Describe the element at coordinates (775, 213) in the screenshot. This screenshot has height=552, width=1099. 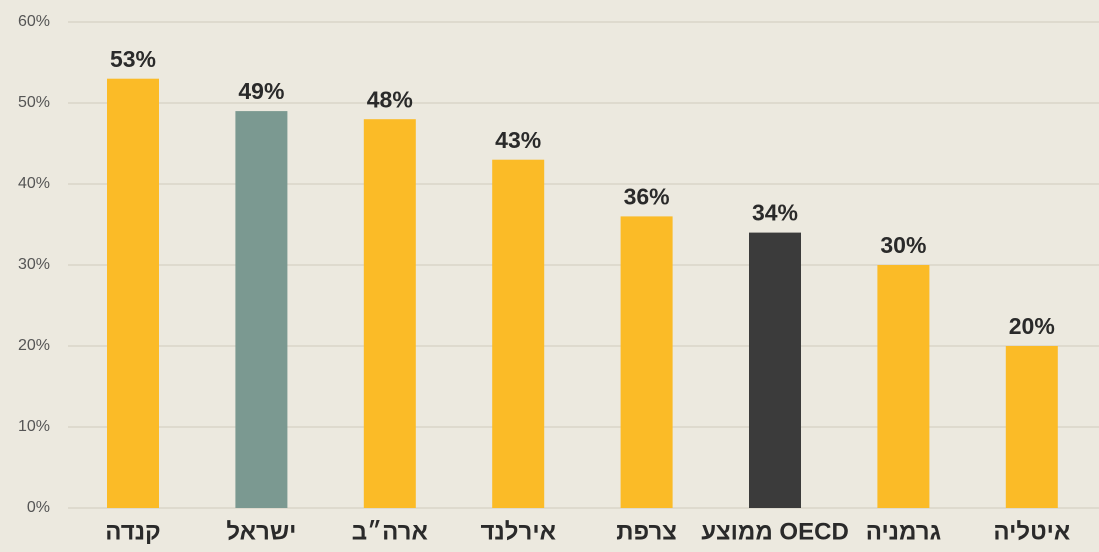
I see `value-label: 34%` at that location.